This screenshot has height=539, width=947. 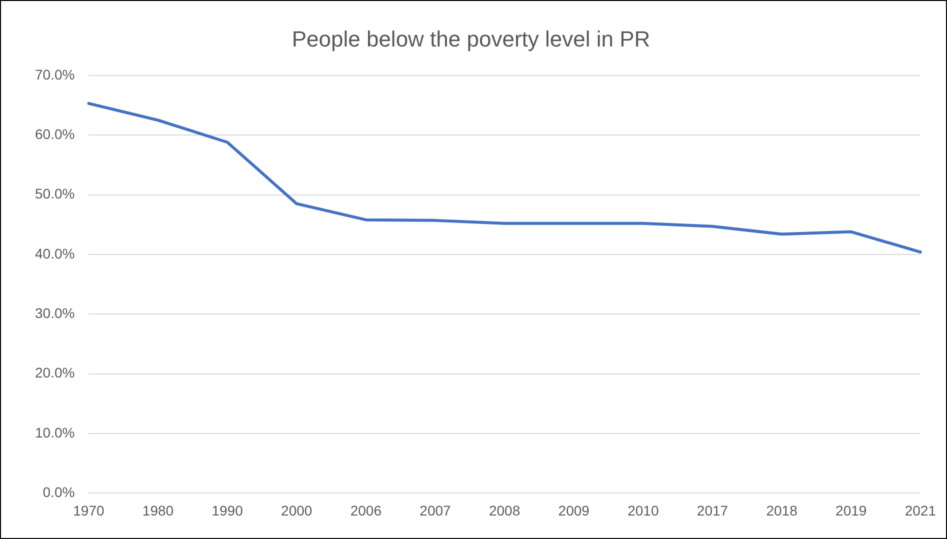 What do you see at coordinates (54, 313) in the screenshot?
I see `y-tick-label: 30.0%` at bounding box center [54, 313].